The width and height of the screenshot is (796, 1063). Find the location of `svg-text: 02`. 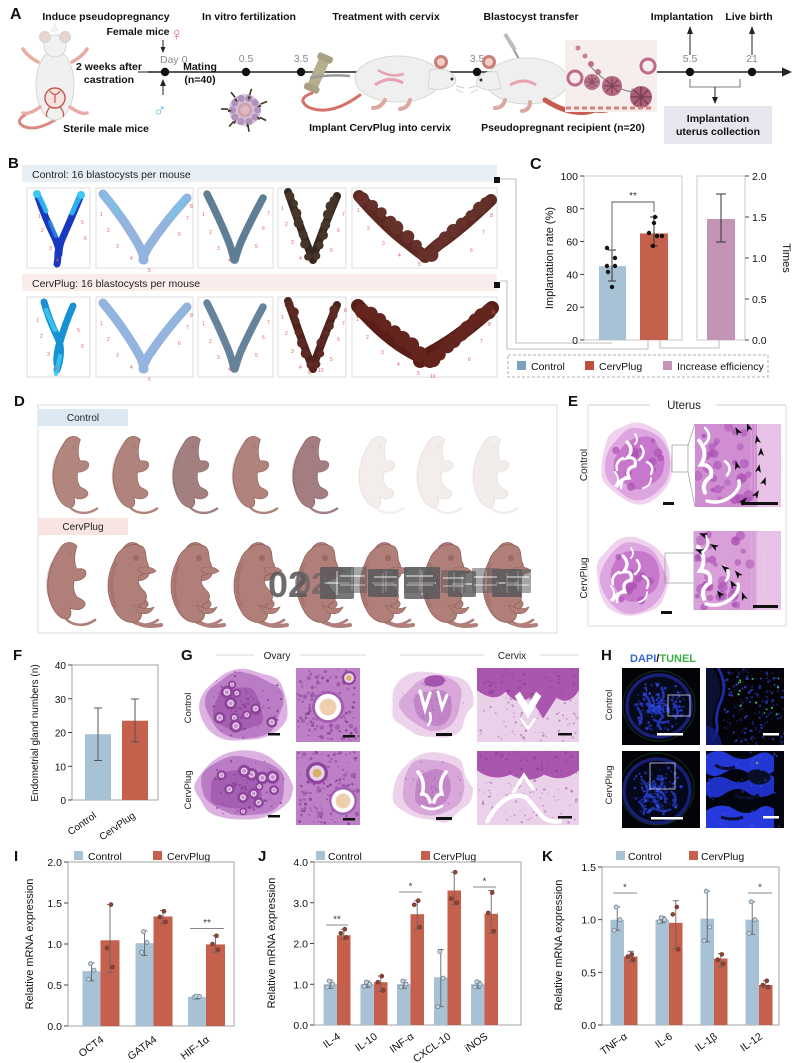

svg-text: 02 is located at coordinates (288, 584).